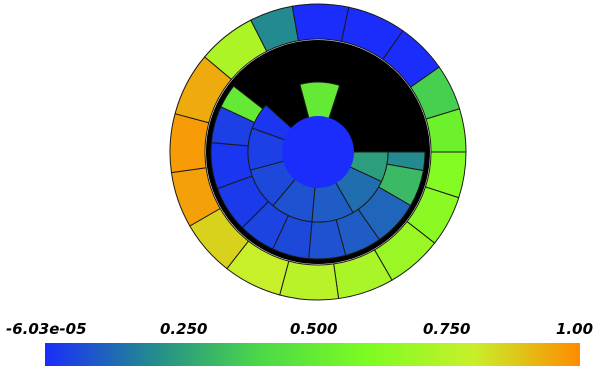 Image resolution: width=601 pixels, height=369 pixels. I want to click on colorbar-tick-label-1: 0.250, so click(184, 329).